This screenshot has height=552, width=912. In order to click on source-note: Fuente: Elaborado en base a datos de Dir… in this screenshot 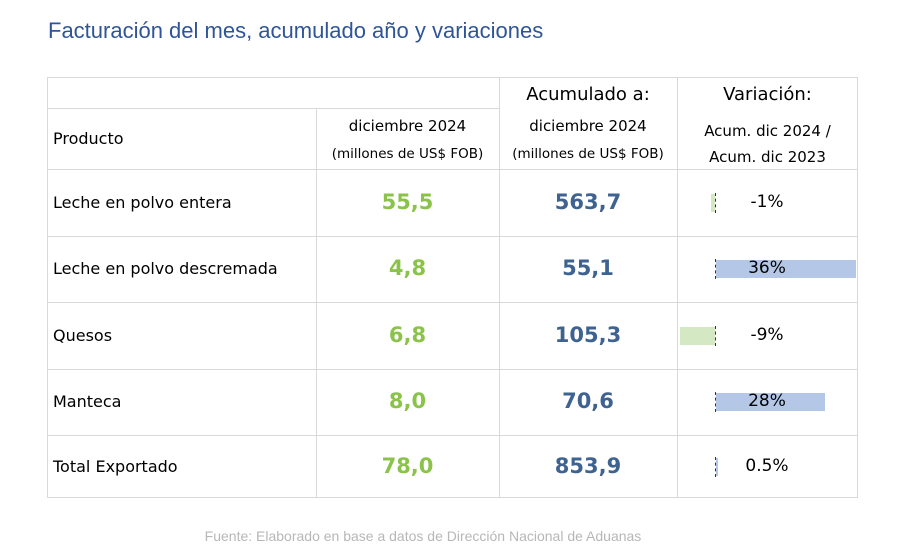, I will do `click(423, 536)`.